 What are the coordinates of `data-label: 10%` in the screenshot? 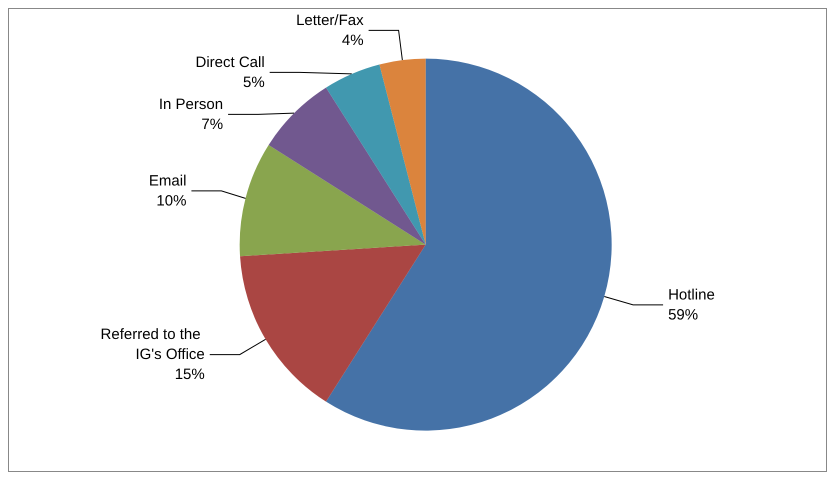 It's located at (171, 201).